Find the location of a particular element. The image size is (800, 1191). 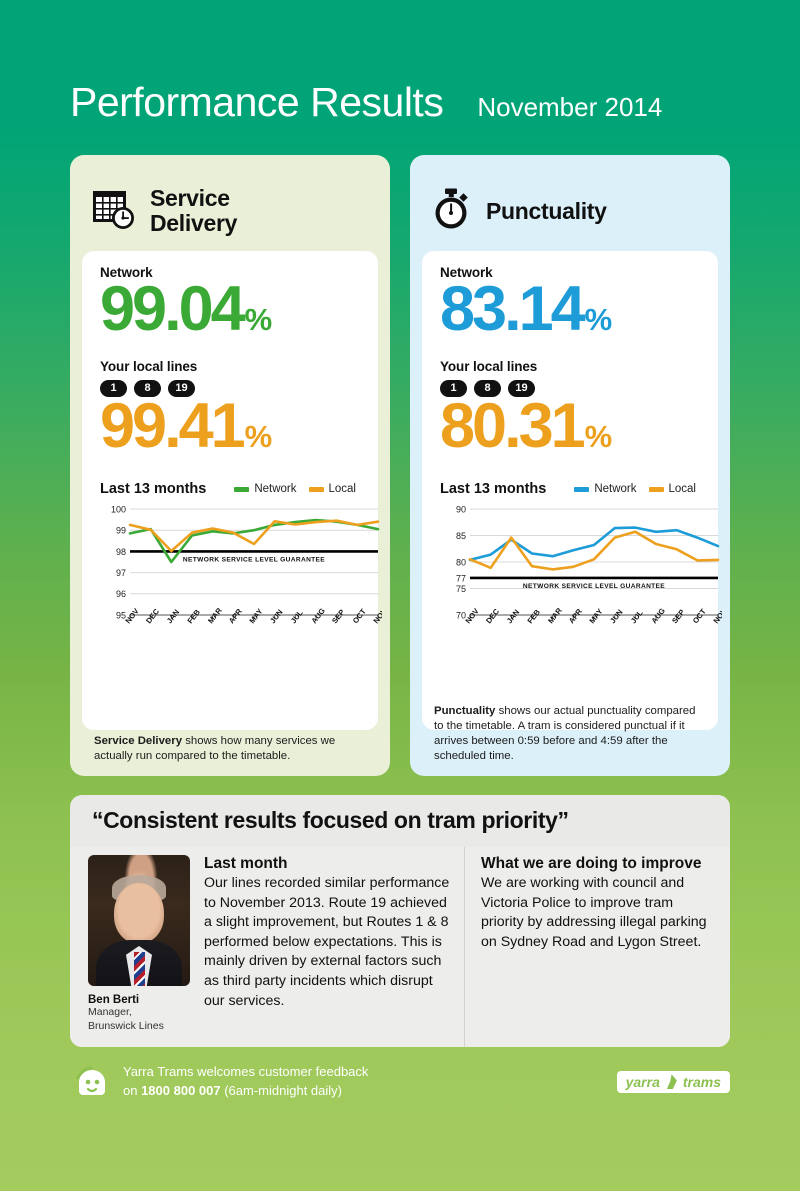

line-badge: 1 is located at coordinates (453, 388).